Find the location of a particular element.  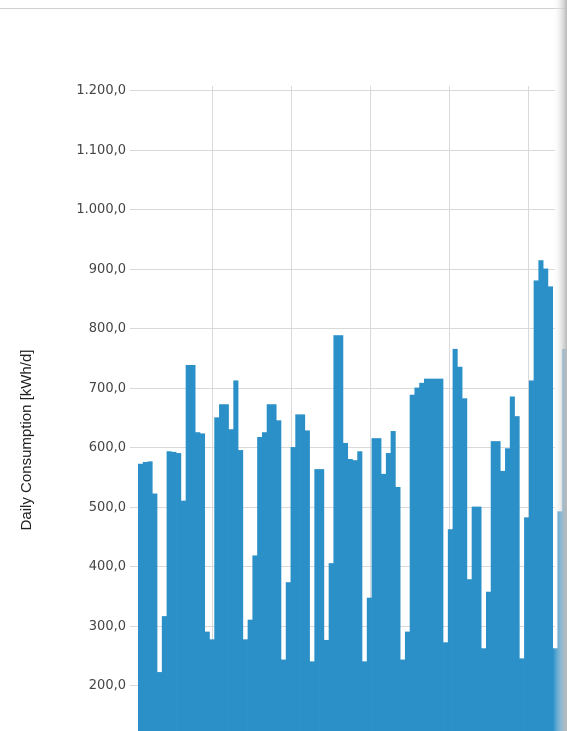

y-tick-label: 400,0 is located at coordinates (107, 566).